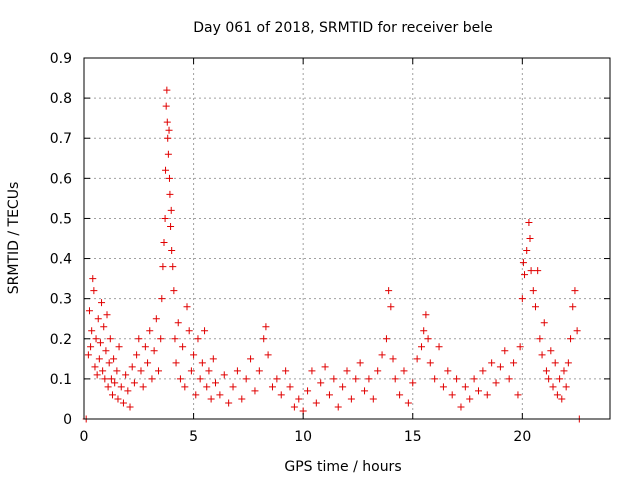 The width and height of the screenshot is (640, 480). What do you see at coordinates (67, 420) in the screenshot?
I see `y-tick-label: 0` at bounding box center [67, 420].